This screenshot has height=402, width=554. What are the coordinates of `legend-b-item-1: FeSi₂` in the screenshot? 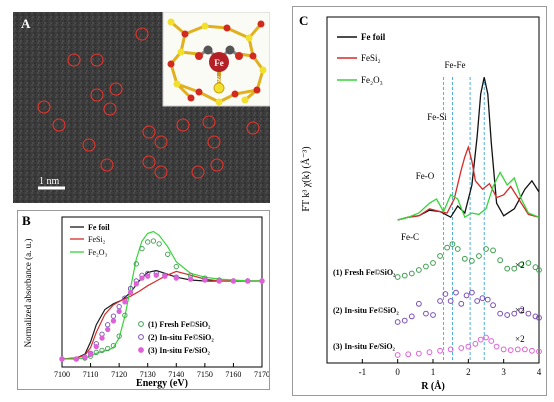 It's located at (97, 239).